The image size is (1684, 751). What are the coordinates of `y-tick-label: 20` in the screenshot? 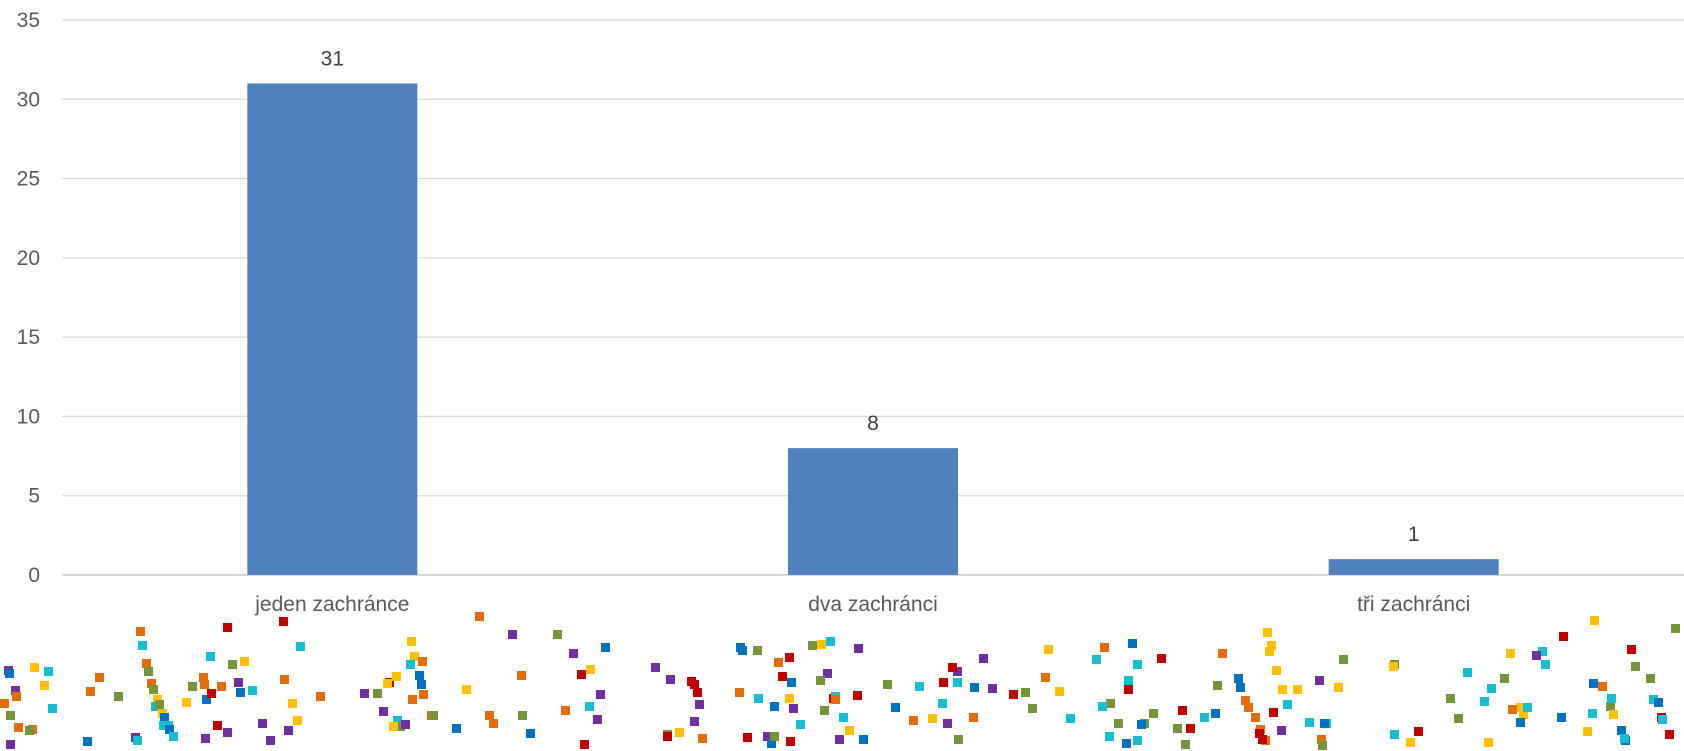 It's located at (28, 258).